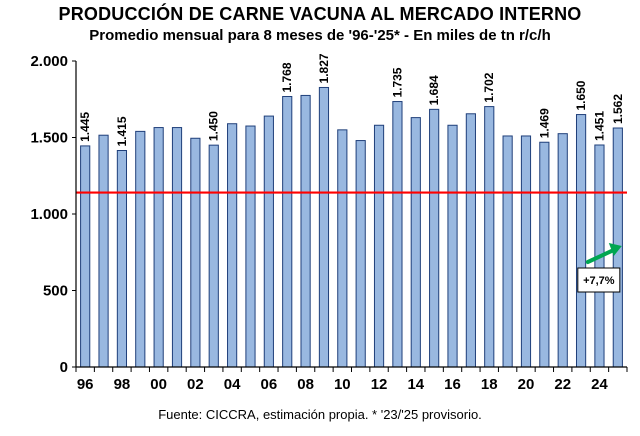 This screenshot has height=436, width=640. I want to click on x-tick-label: 04, so click(232, 384).